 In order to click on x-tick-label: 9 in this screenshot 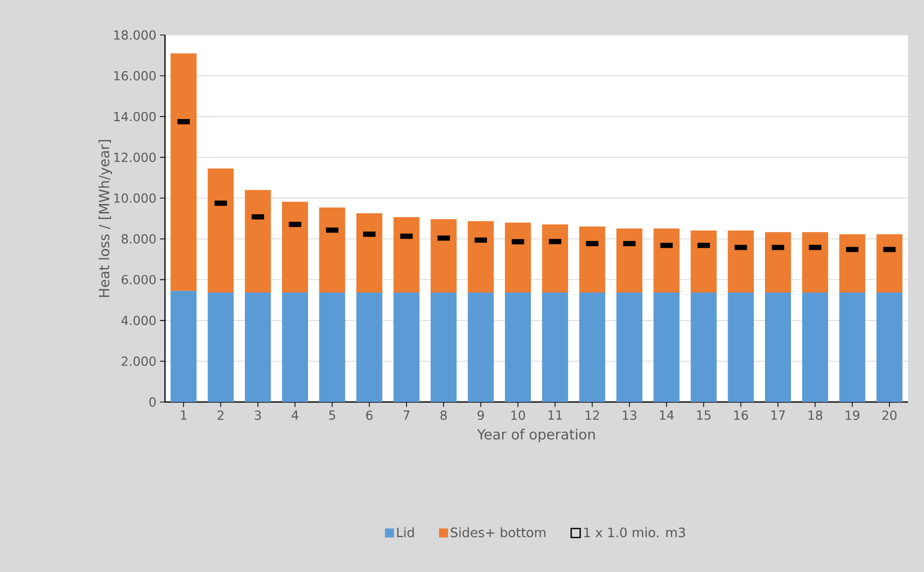, I will do `click(481, 415)`.